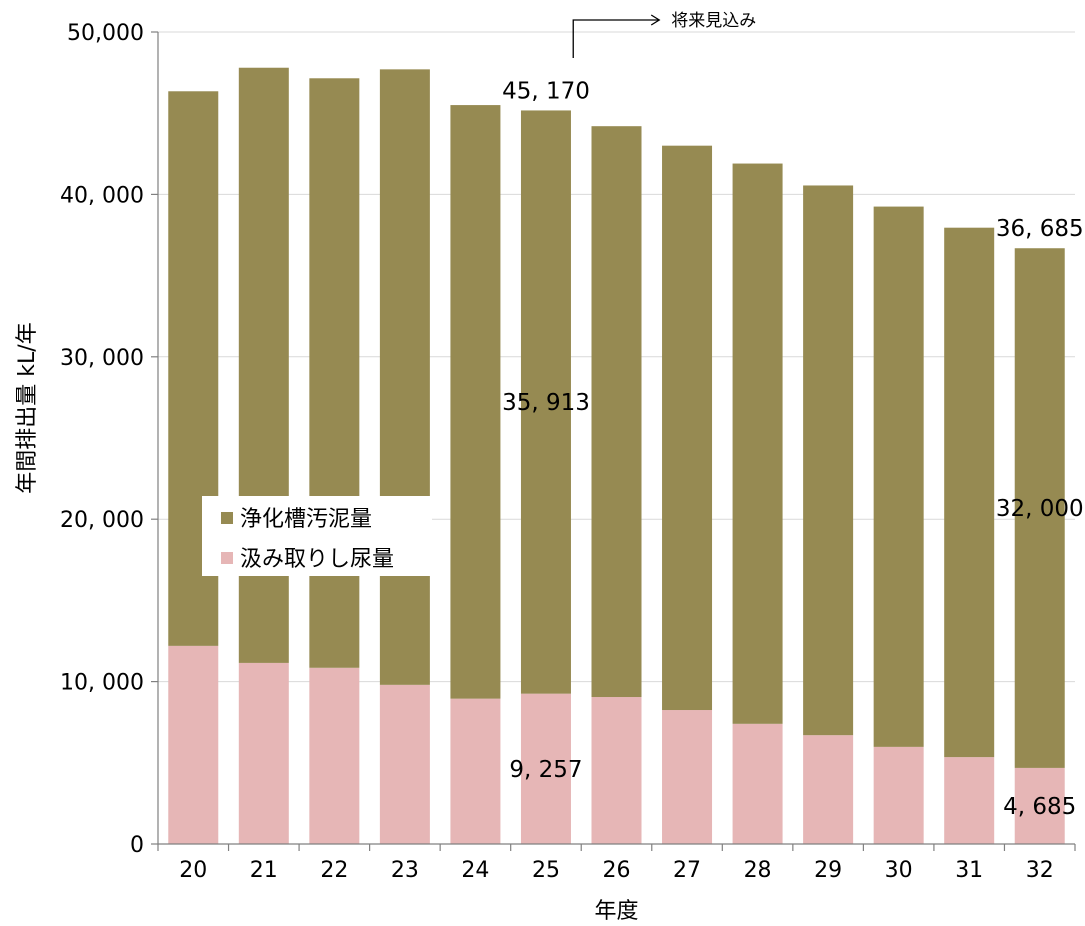 The image size is (1085, 926). Describe the element at coordinates (102, 439) in the screenshot. I see `y-tick-labels: 0 10, 000 20, 000 30, 000 40, 000 50,000` at that location.